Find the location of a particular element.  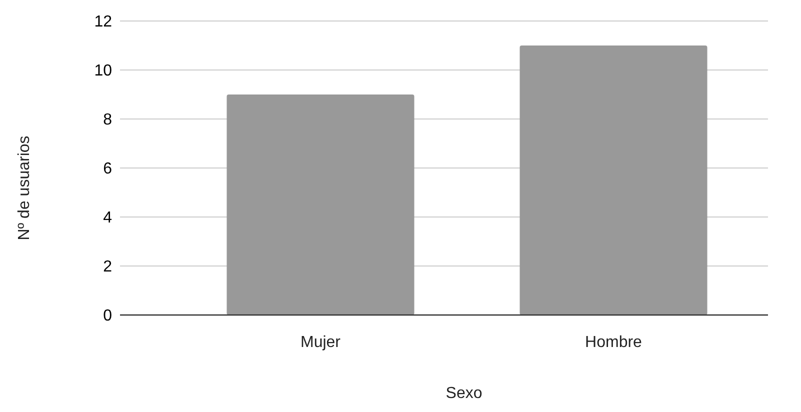

x-axis-title: Sexo is located at coordinates (464, 393).